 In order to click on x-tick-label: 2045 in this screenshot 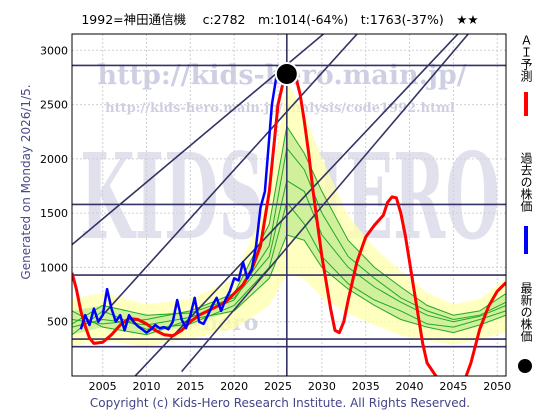, I will do `click(453, 386)`.